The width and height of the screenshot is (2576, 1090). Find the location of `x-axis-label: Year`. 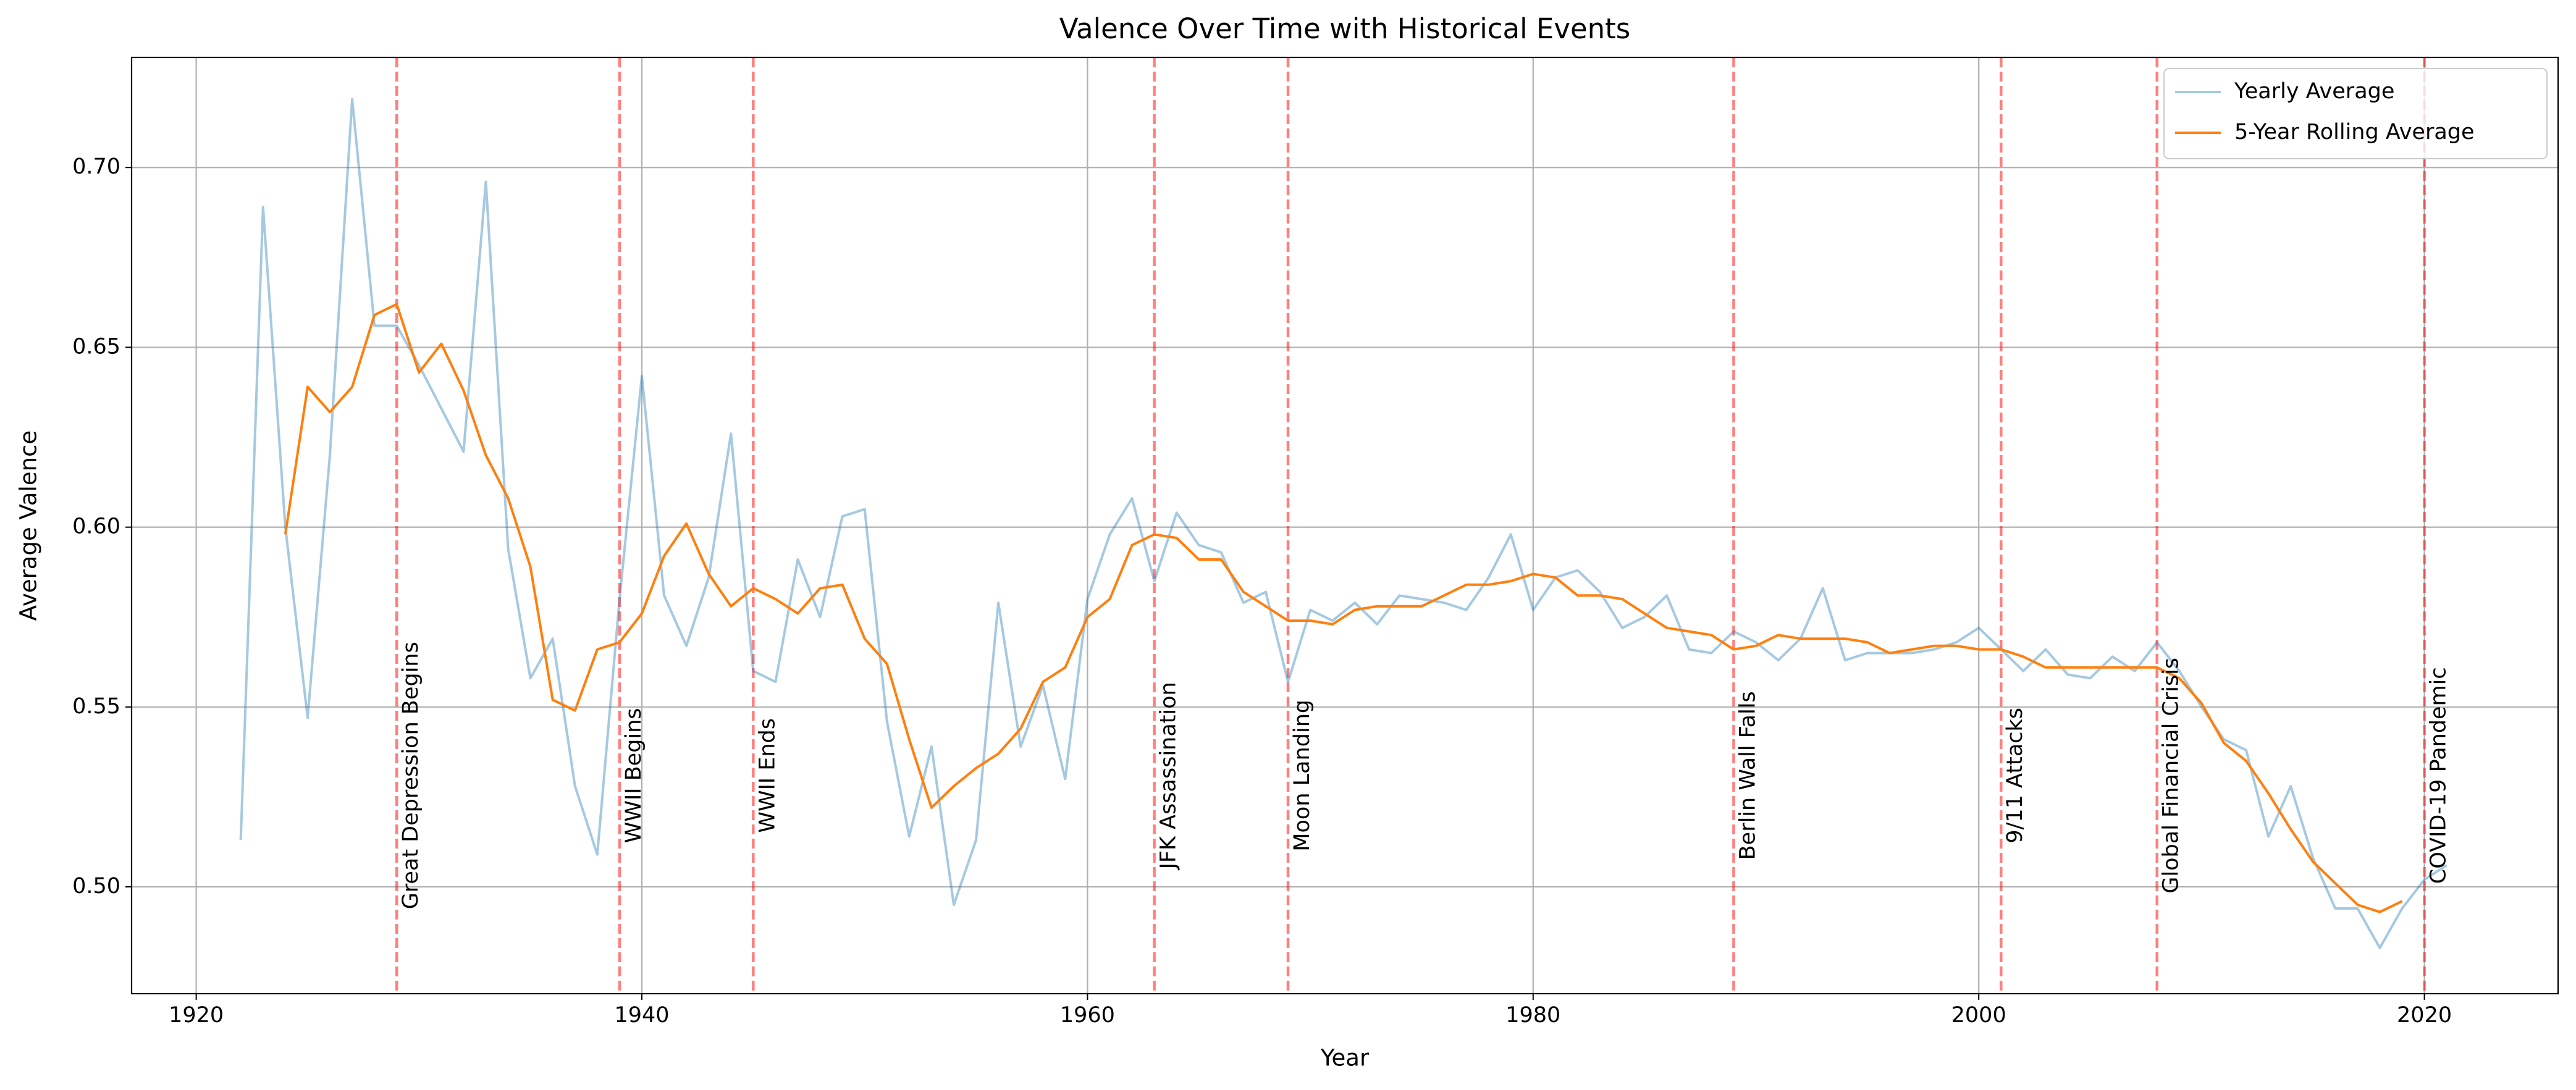

x-axis-label: Year is located at coordinates (1345, 1058).